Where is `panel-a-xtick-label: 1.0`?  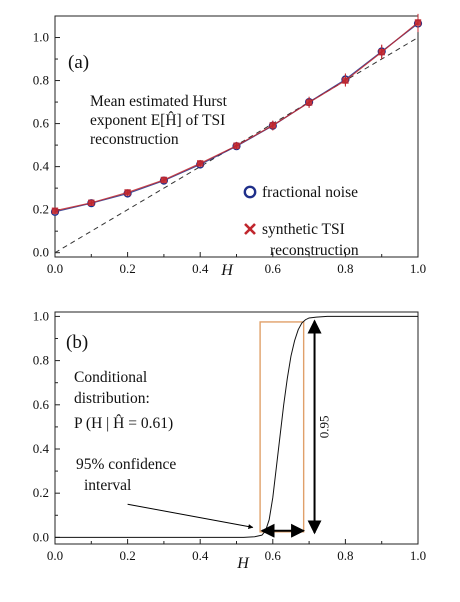 panel-a-xtick-label: 1.0 is located at coordinates (418, 268).